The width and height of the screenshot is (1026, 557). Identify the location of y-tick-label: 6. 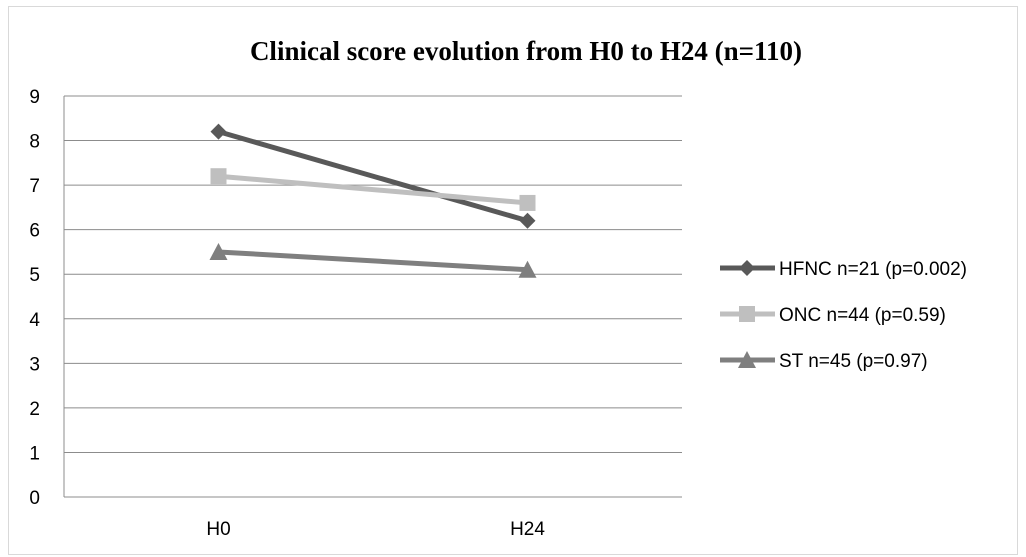
(34, 231).